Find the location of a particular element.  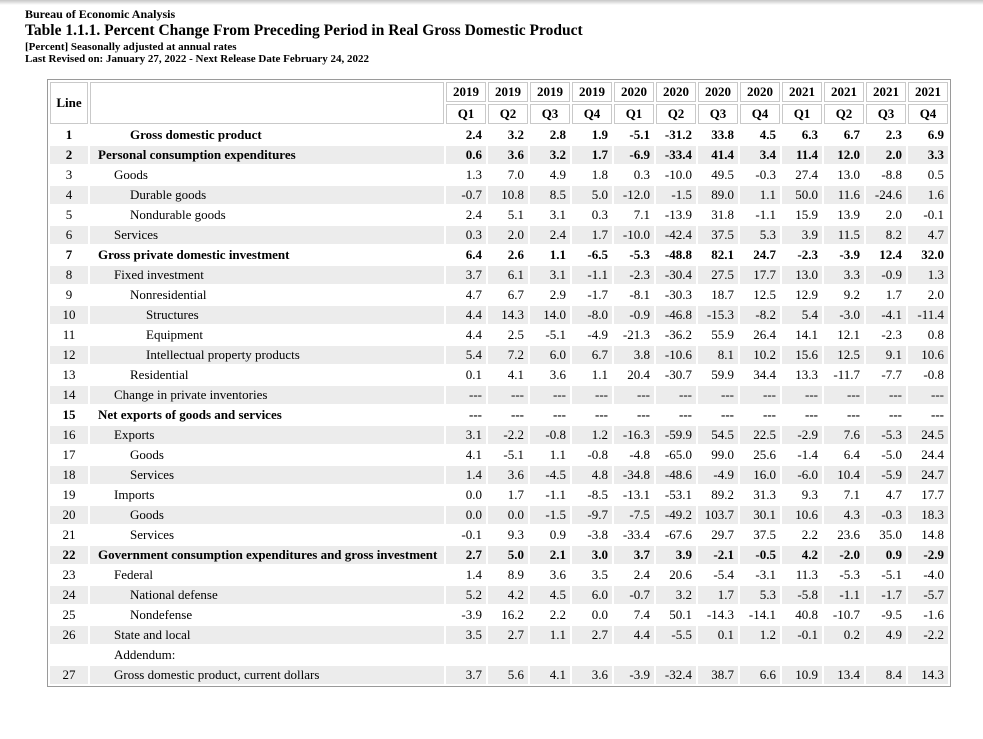

value-cell: 33.8 is located at coordinates (722, 135).